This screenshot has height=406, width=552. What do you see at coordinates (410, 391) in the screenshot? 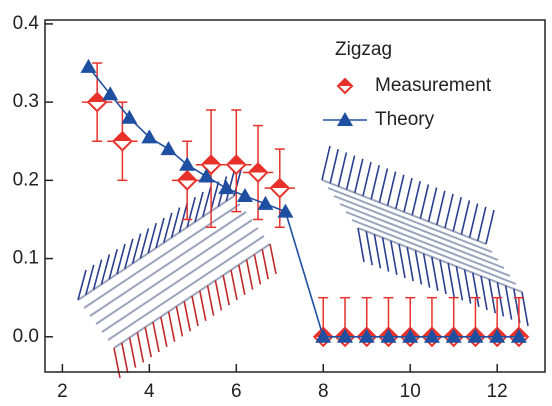
I see `x-tick-label: 10` at bounding box center [410, 391].